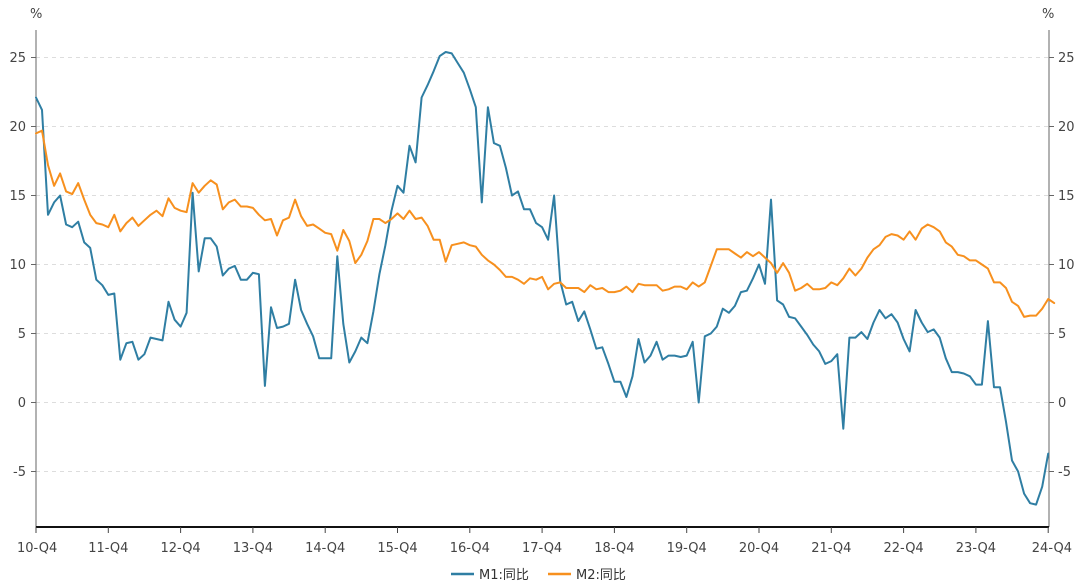  Describe the element at coordinates (253, 548) in the screenshot. I see `x-tick-label: 13-Q4` at that location.